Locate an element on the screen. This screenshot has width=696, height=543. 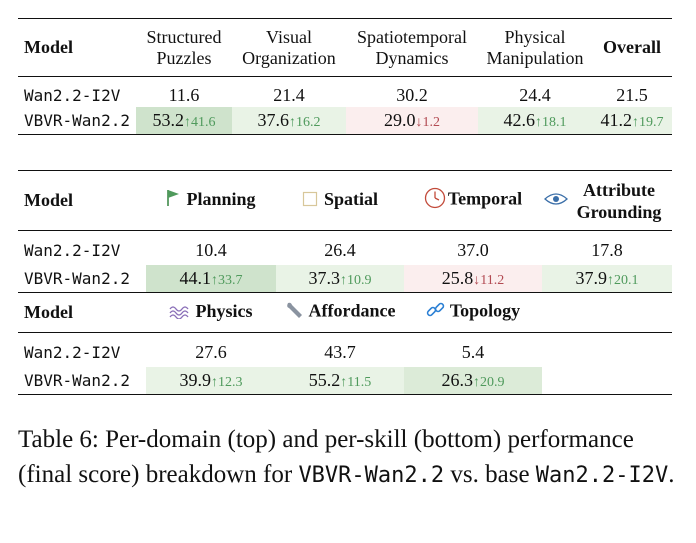
value-cell: 37.9↑20.1 is located at coordinates (607, 278).